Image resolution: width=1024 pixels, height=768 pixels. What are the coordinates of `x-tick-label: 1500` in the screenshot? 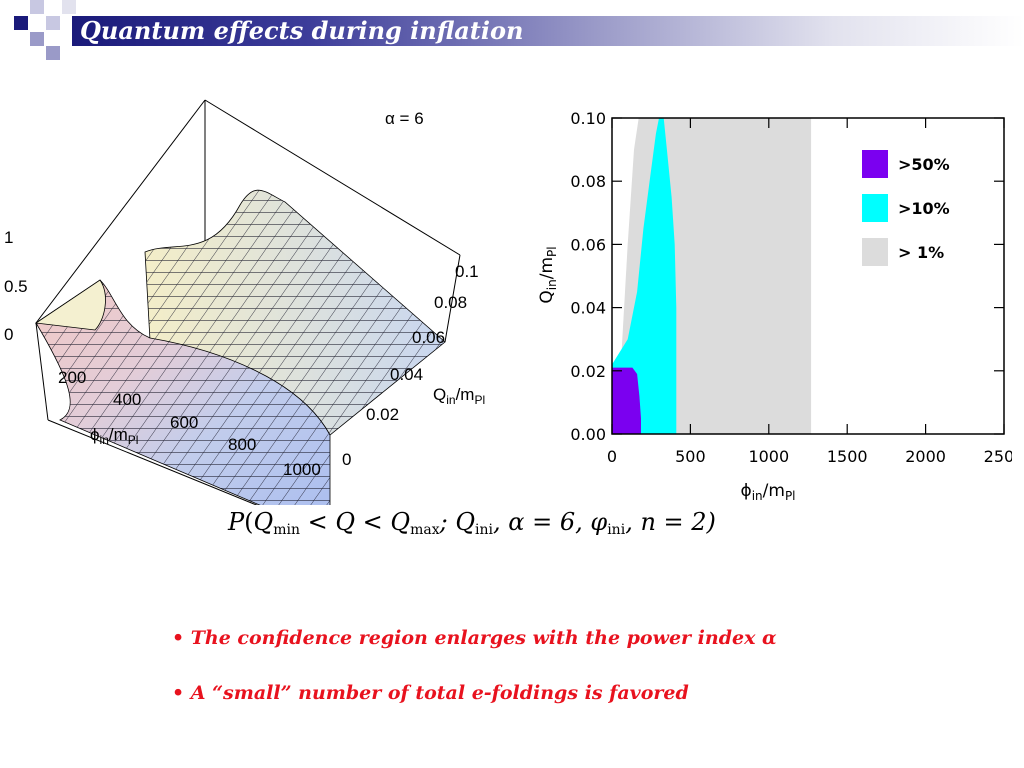 It's located at (847, 456).